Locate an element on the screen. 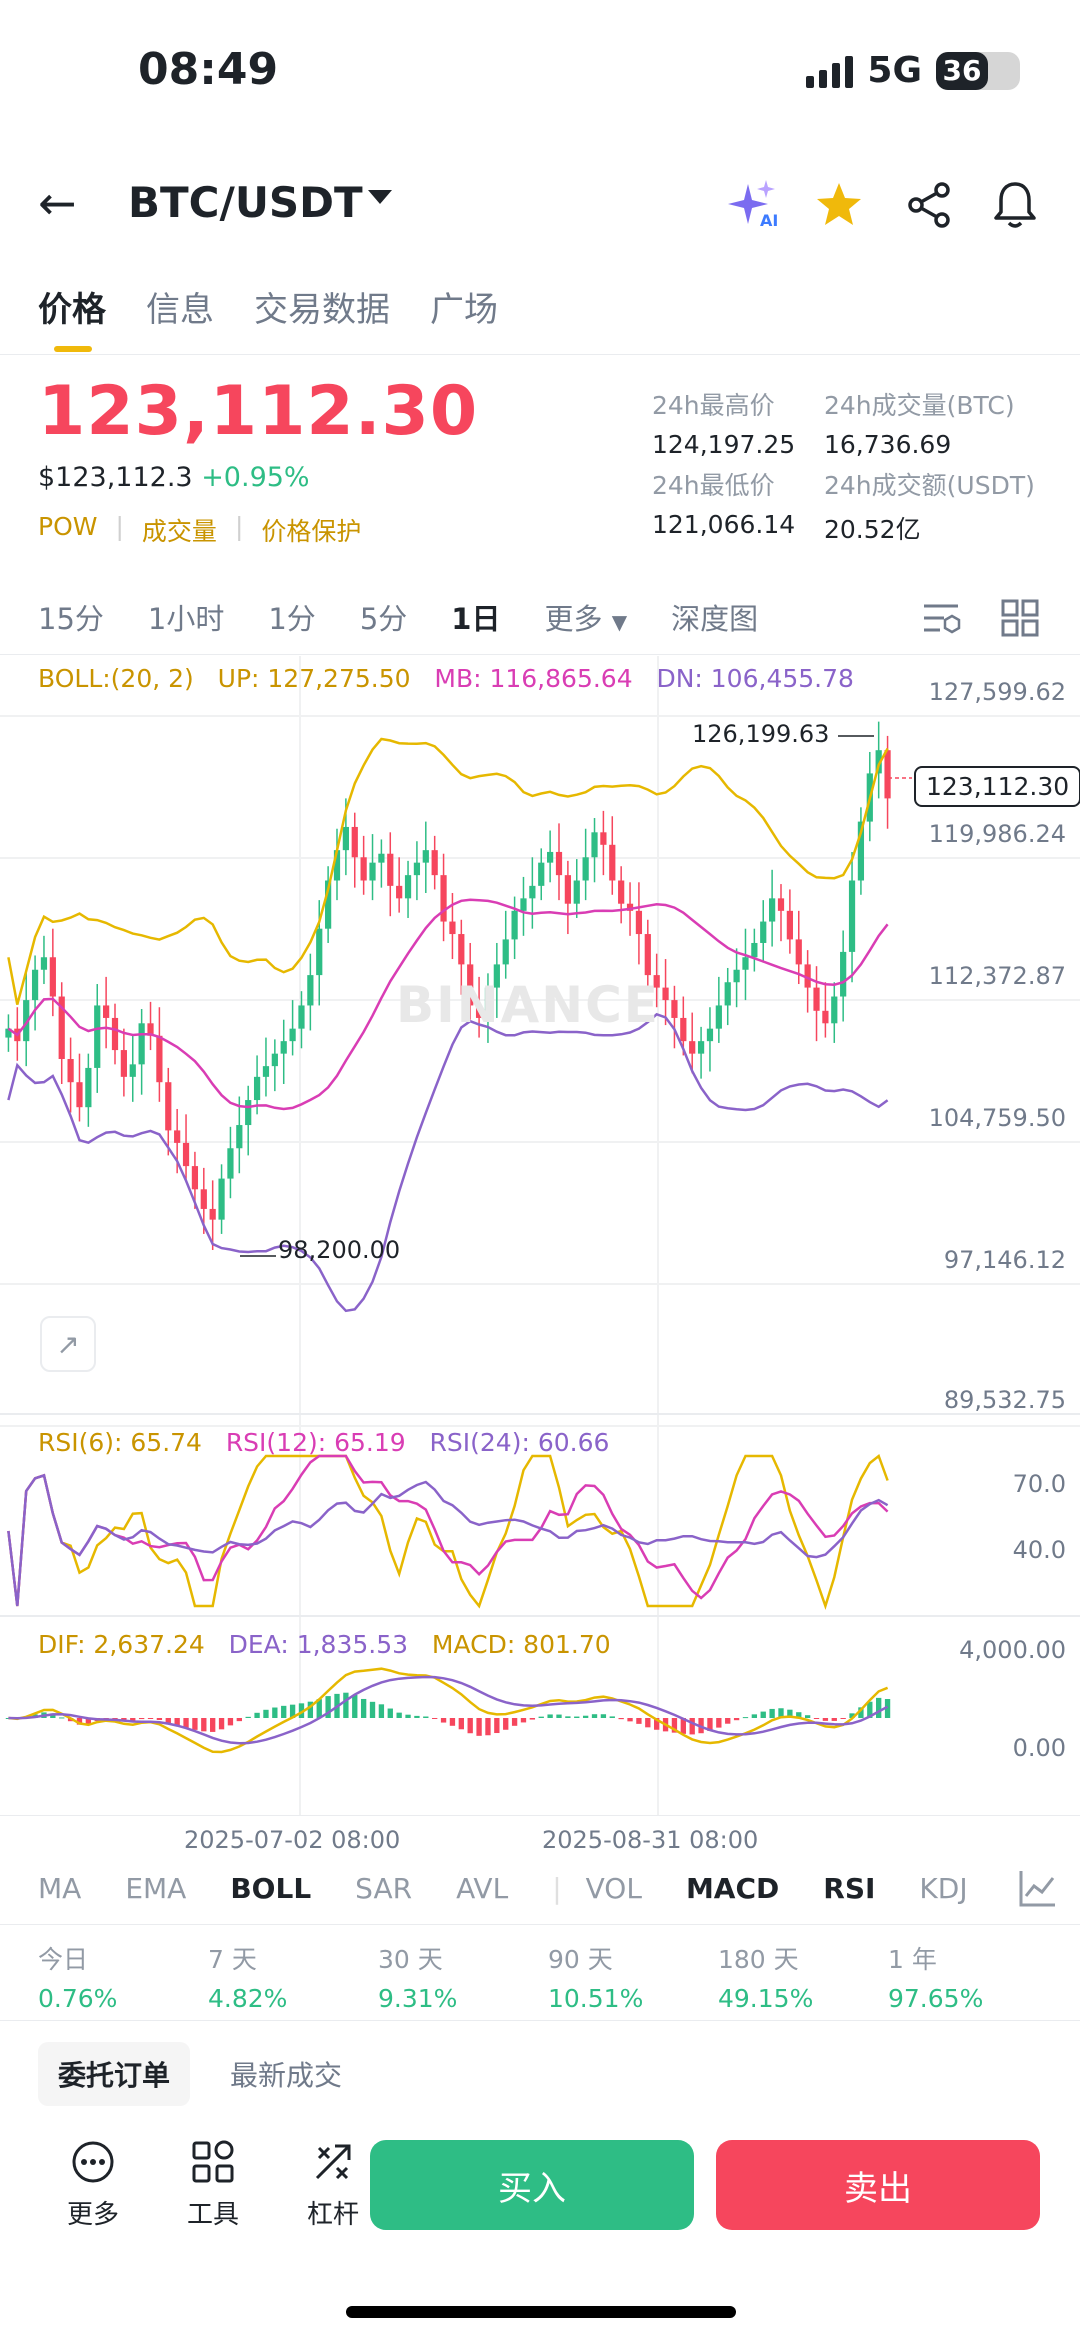  tf-more: 更多 ▼ is located at coordinates (585, 617).